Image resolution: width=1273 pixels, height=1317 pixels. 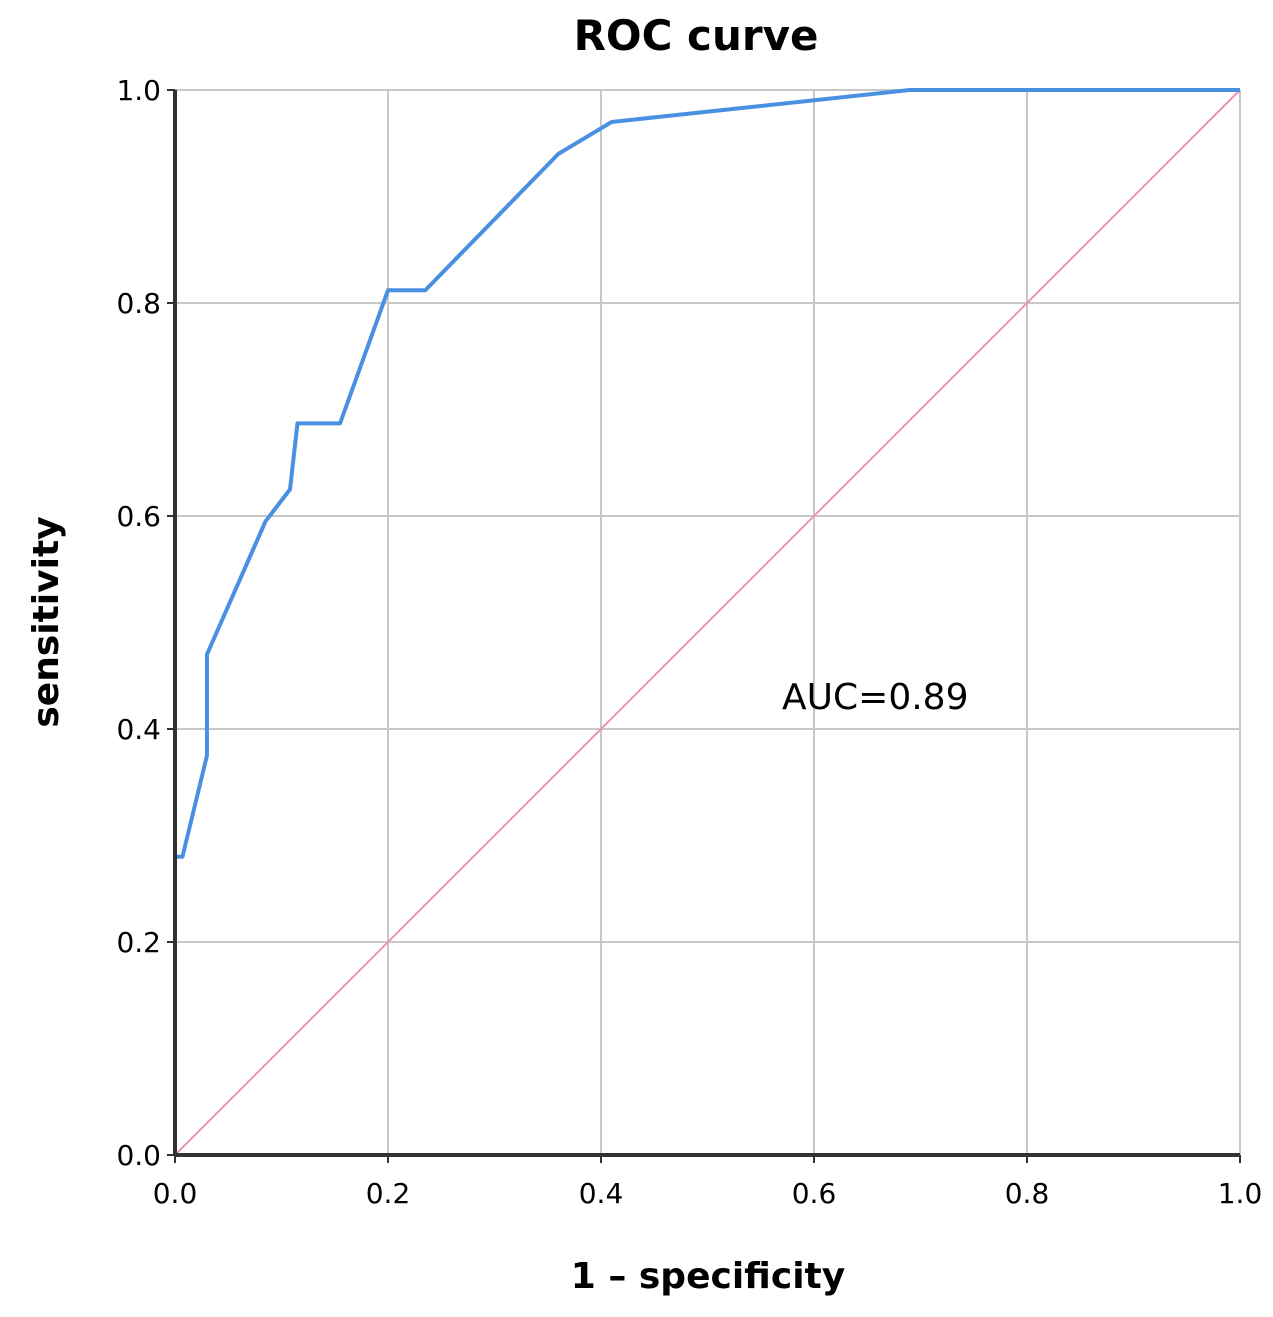 What do you see at coordinates (138, 1155) in the screenshot?
I see `y-tick-label: 0.0` at bounding box center [138, 1155].